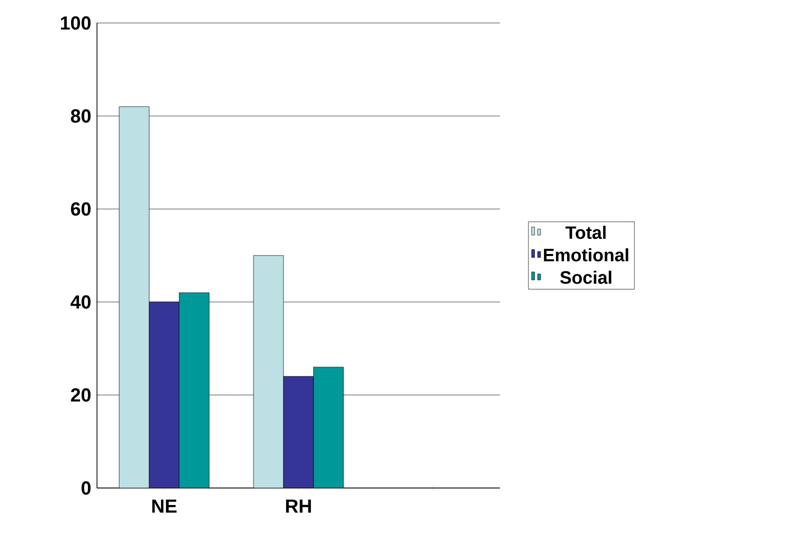 This screenshot has width=809, height=546. I want to click on y-tick-label: 80, so click(80, 116).